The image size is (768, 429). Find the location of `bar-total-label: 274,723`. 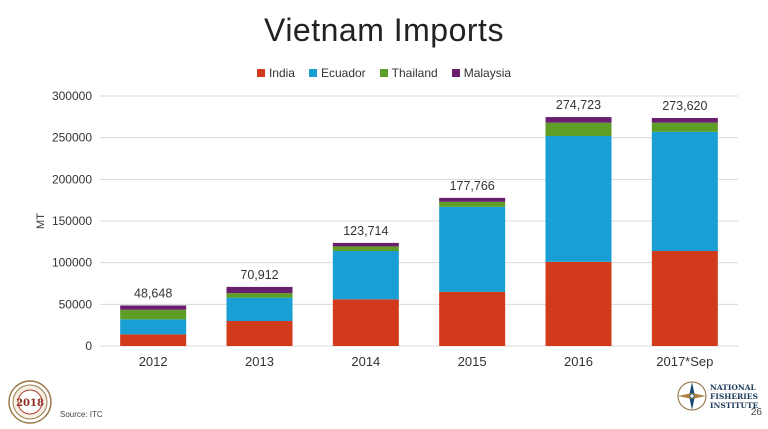

bar-total-label: 274,723 is located at coordinates (578, 105).